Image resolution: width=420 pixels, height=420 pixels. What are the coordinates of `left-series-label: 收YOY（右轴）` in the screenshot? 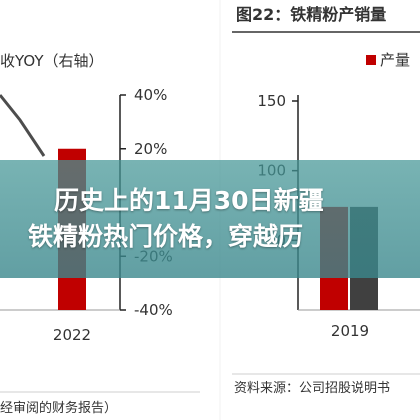 It's located at (52, 61).